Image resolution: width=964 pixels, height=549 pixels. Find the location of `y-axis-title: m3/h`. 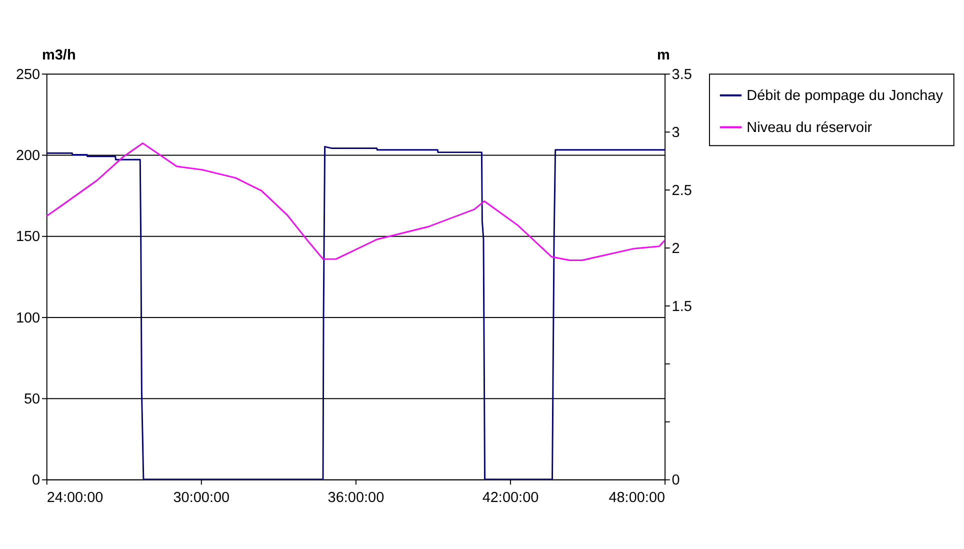

y-axis-title: m3/h is located at coordinates (59, 56).